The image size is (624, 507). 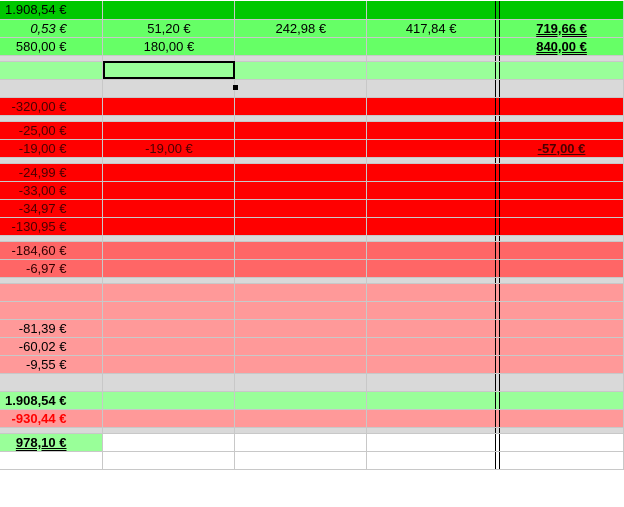 I want to click on cell: -9,55 €, so click(x=52, y=364).